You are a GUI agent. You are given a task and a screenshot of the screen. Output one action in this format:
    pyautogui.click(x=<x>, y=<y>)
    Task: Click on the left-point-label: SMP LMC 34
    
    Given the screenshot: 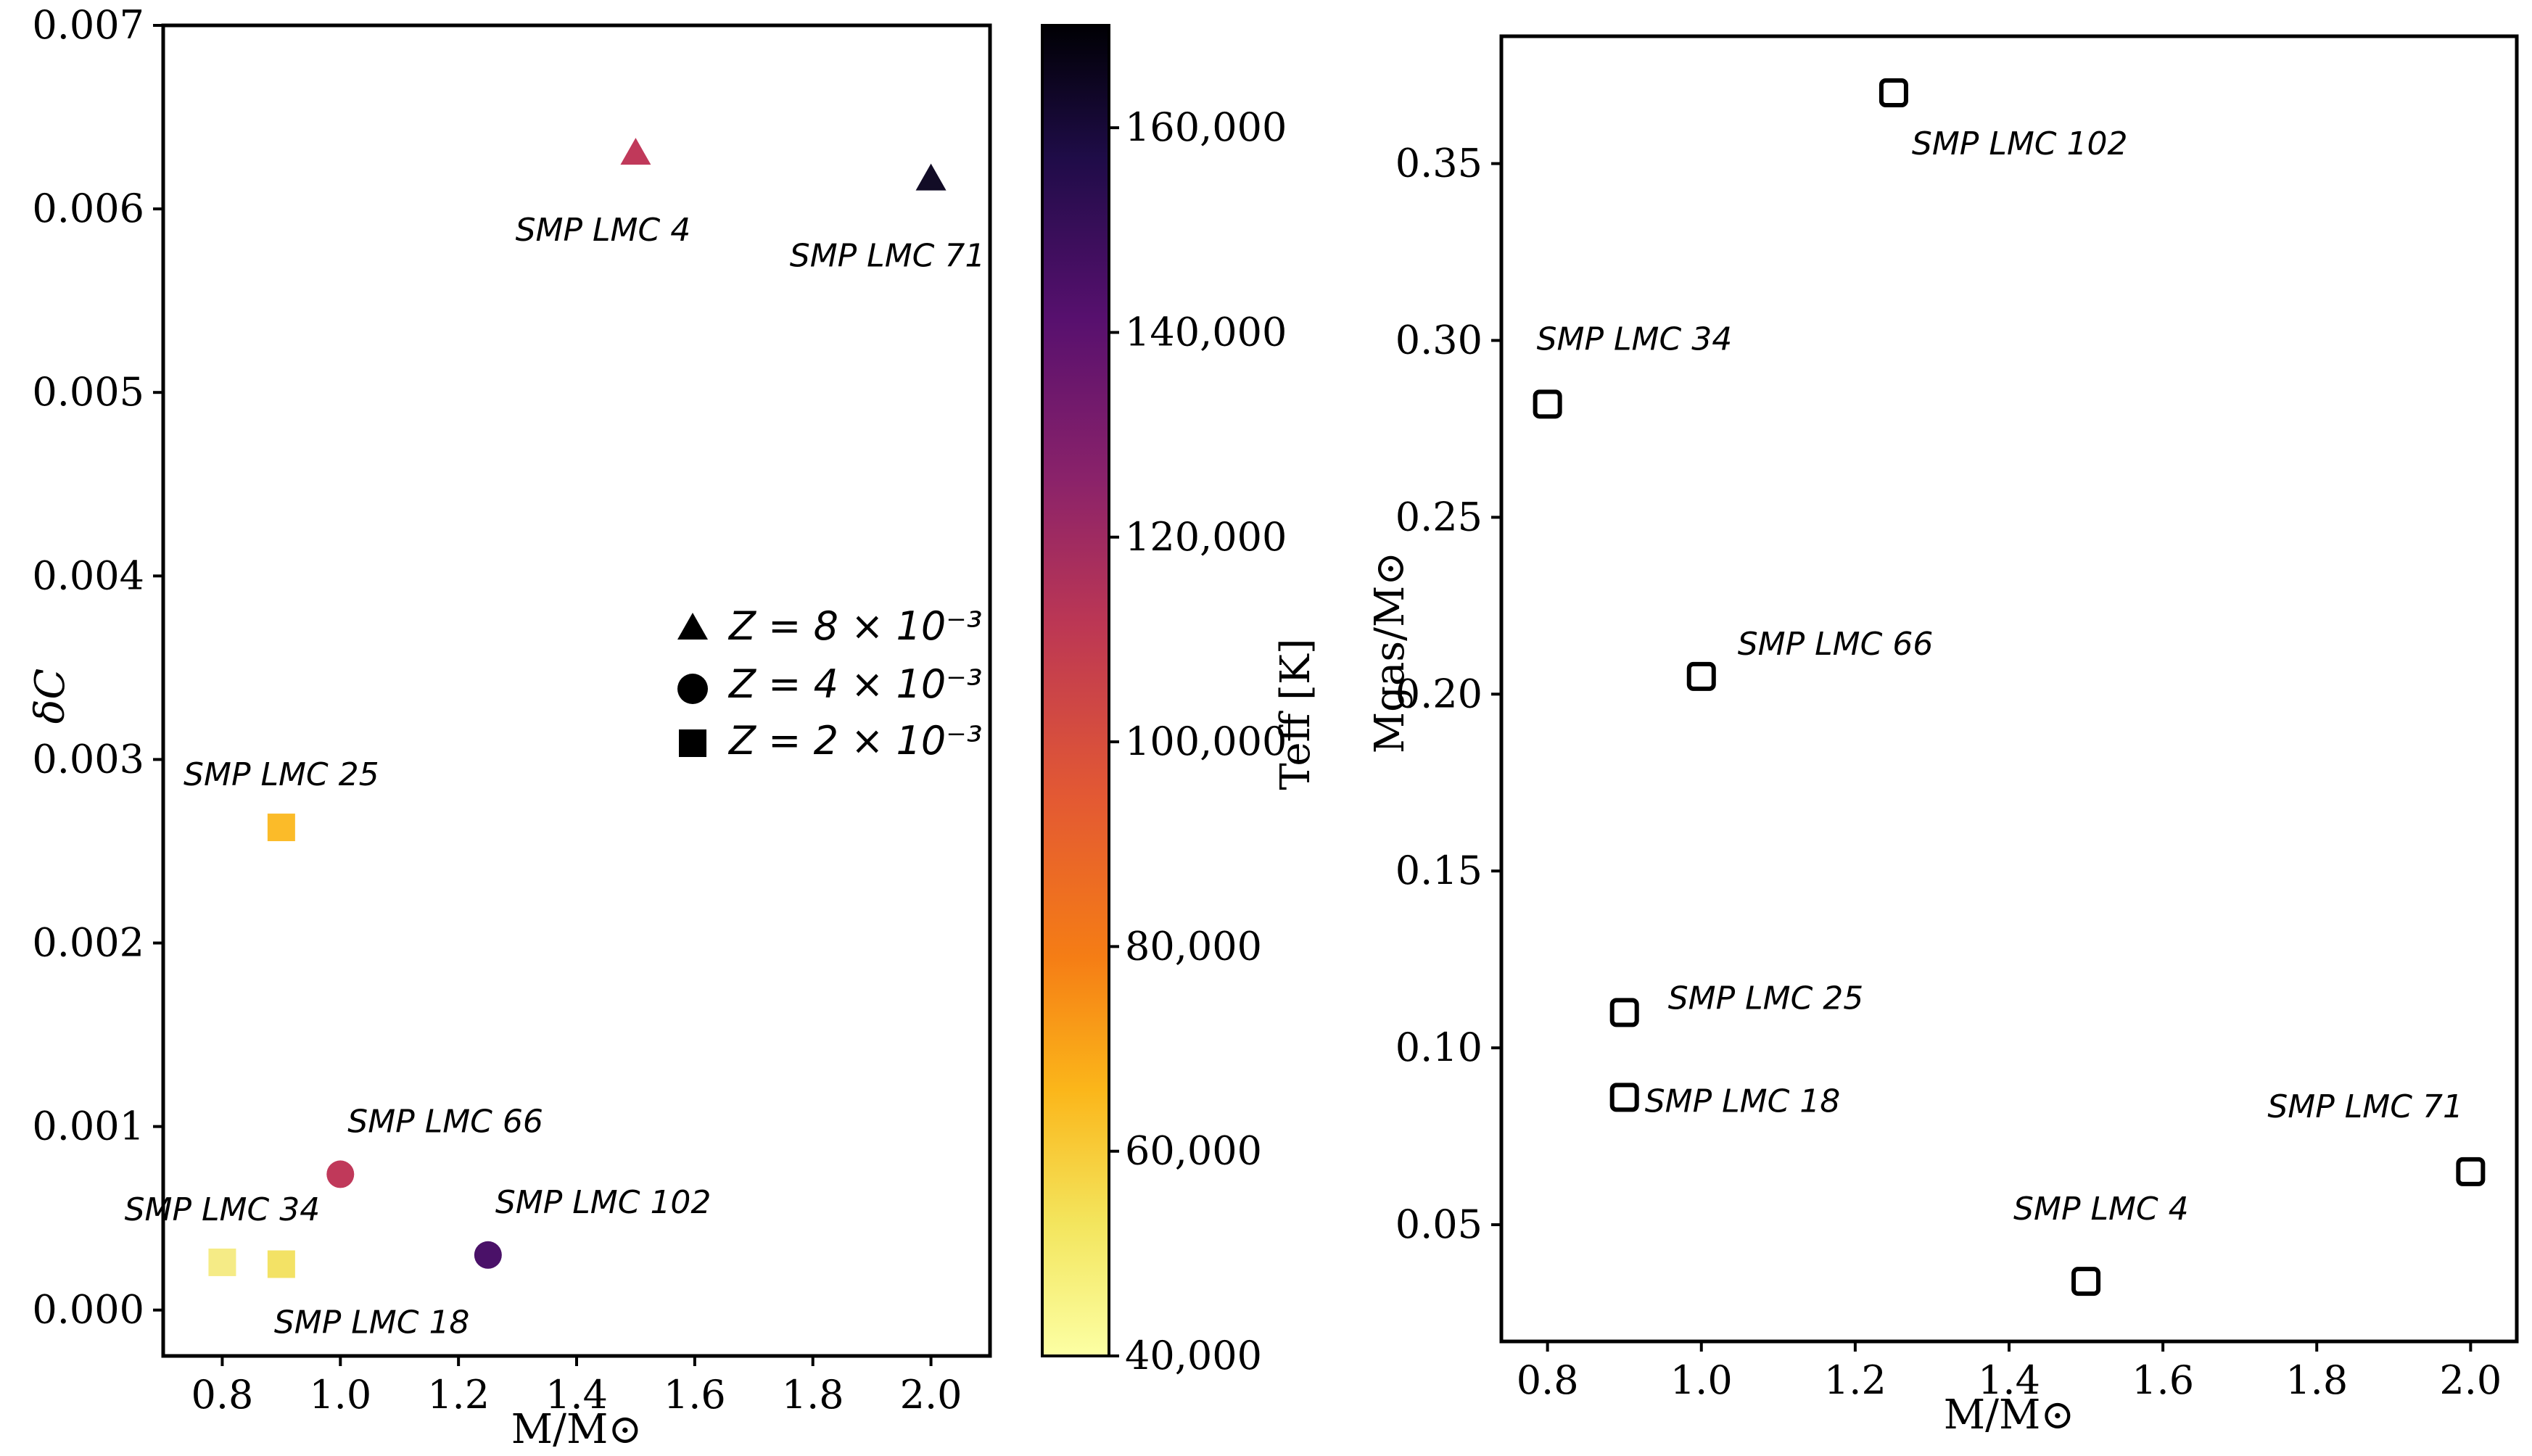 What is the action you would take?
    pyautogui.click(x=223, y=1209)
    